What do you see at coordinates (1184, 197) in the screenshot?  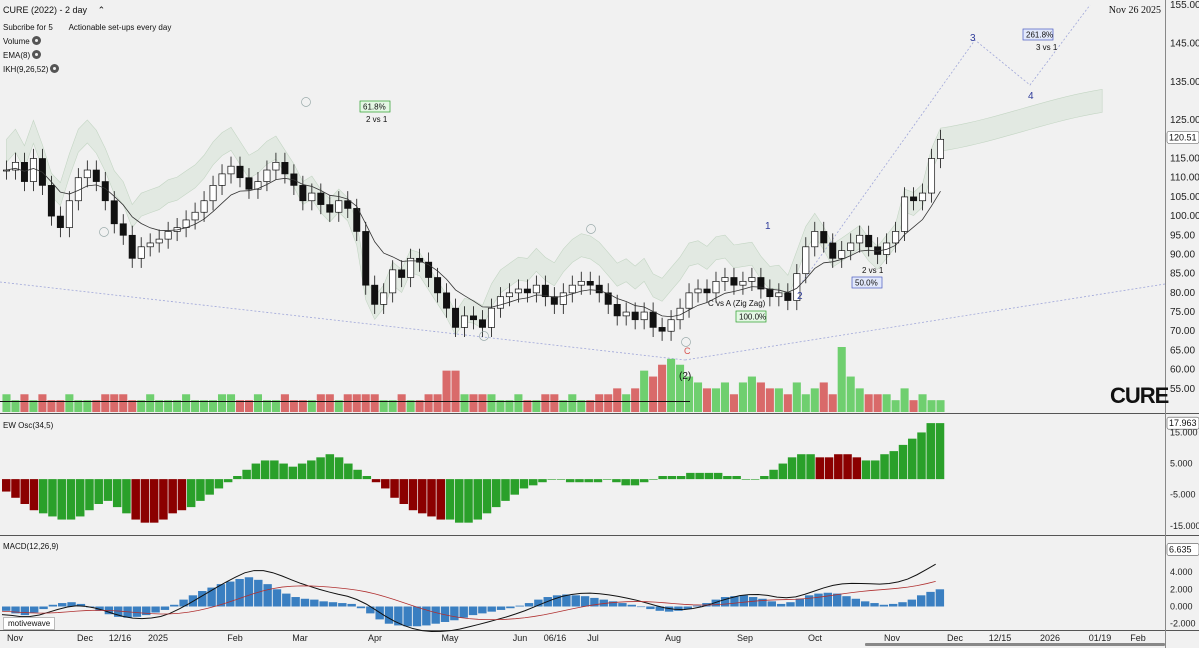 I see `price-tick-label: 105.00` at bounding box center [1184, 197].